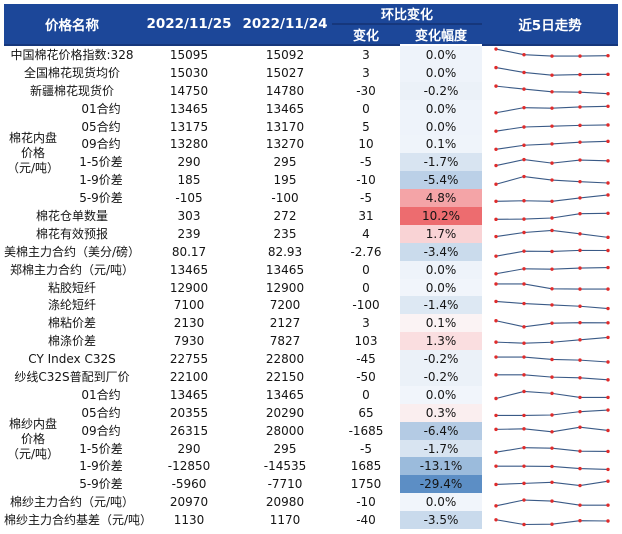  What do you see at coordinates (366, 466) in the screenshot?
I see `change-value: 1685` at bounding box center [366, 466].